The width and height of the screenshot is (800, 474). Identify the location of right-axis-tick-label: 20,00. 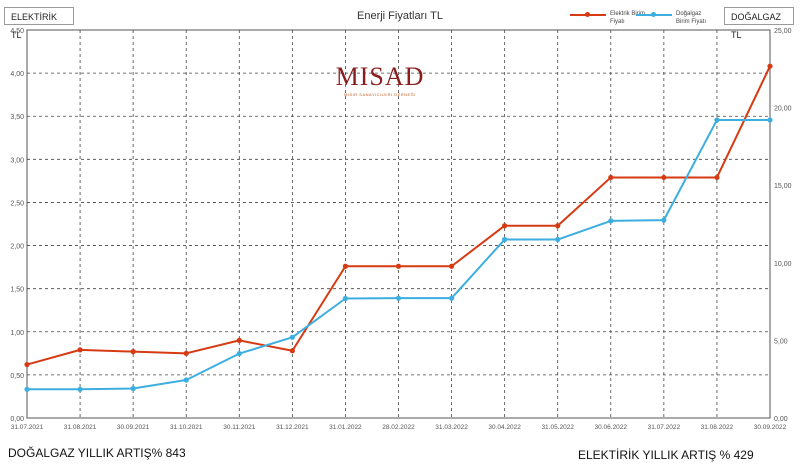
(783, 109).